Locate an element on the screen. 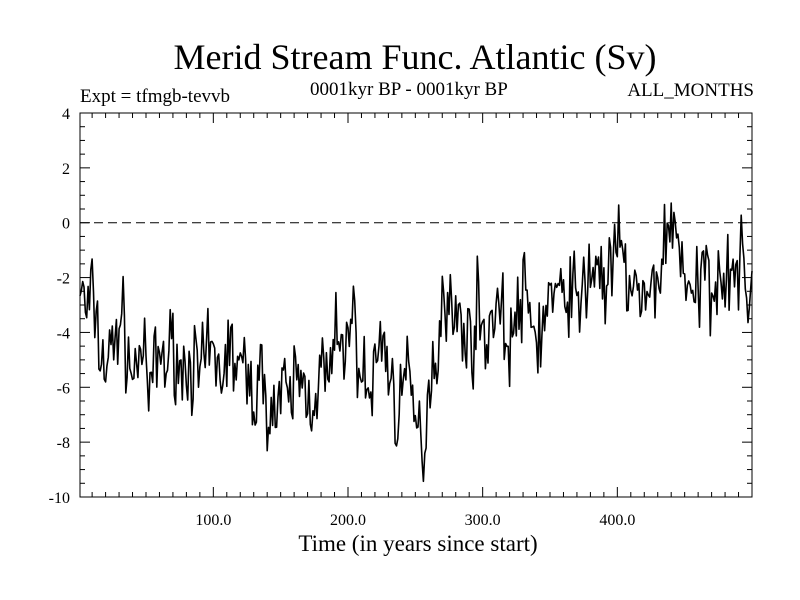 The image size is (800, 600). chart-title: Merid Stream Func. Atlantic (Sv) is located at coordinates (415, 57).